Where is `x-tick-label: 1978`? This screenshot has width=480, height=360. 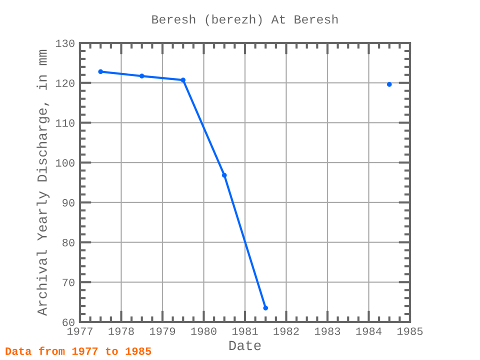
x-tick-label: 1978 is located at coordinates (121, 331).